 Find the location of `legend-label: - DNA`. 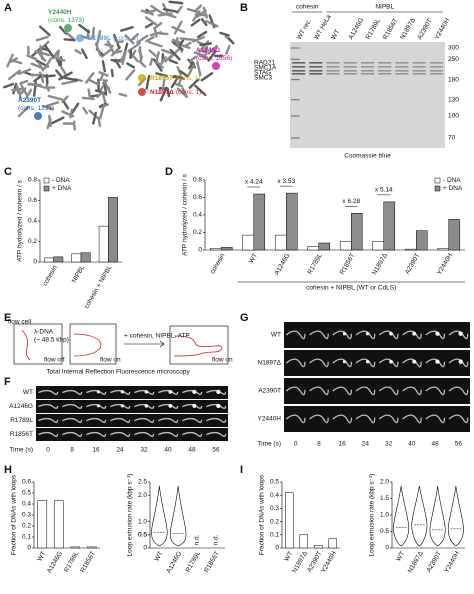

legend-label: - DNA is located at coordinates (452, 180).